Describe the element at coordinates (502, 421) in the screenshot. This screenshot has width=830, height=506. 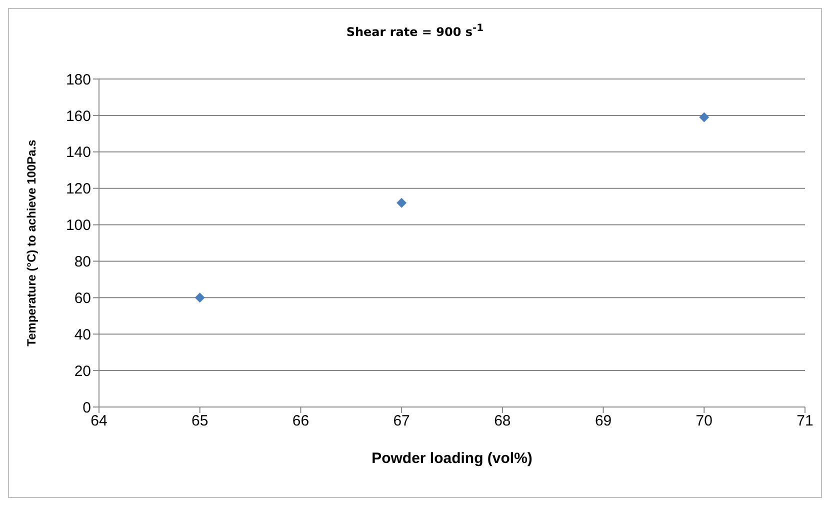
I see `x-tick-label: 68` at that location.